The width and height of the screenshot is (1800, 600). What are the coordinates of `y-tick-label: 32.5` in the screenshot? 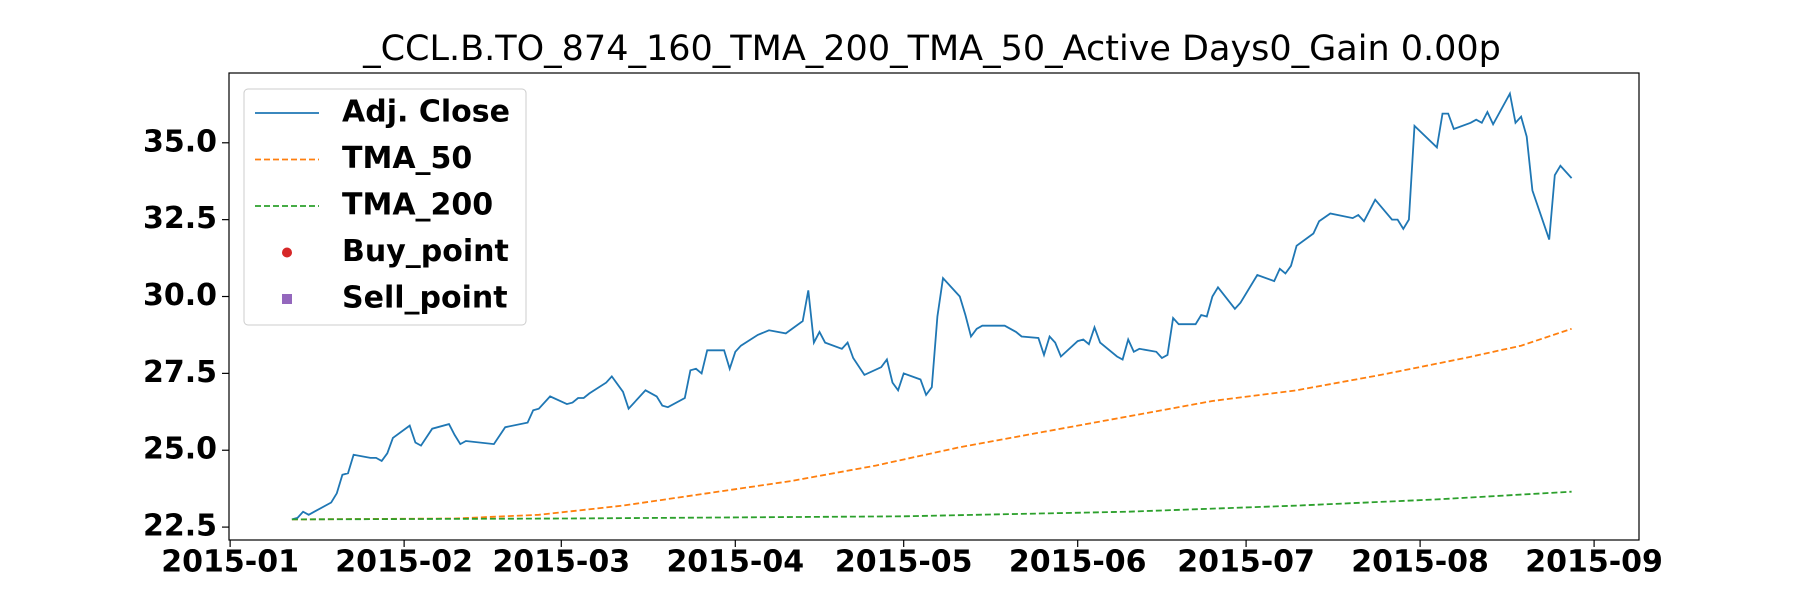 It's located at (180, 218).